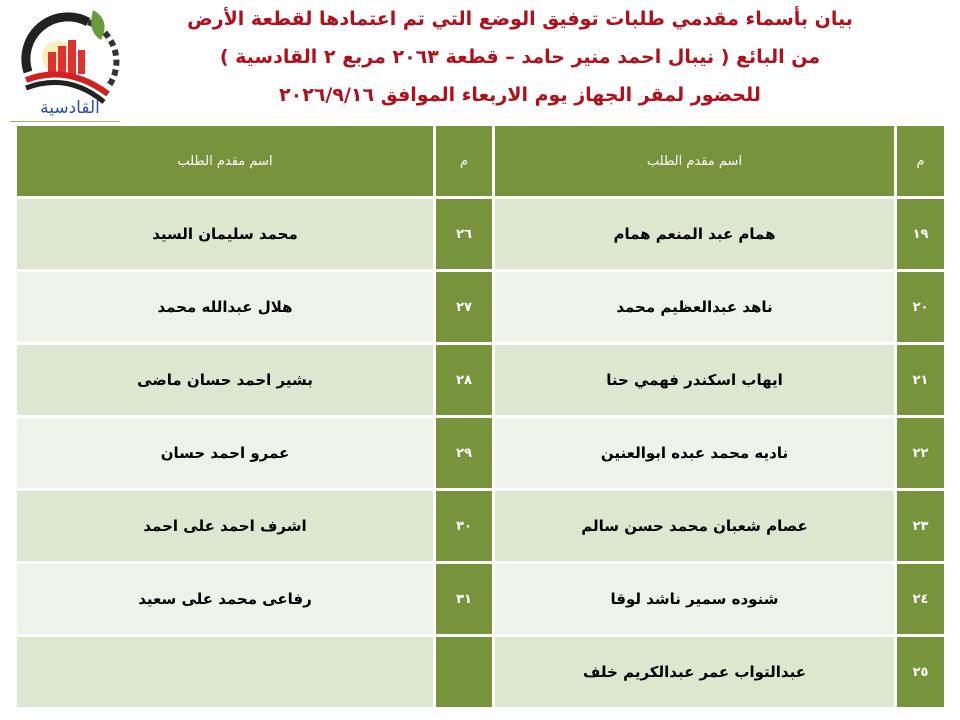 This screenshot has height=720, width=960. Describe the element at coordinates (464, 161) in the screenshot. I see `header-num-left: م` at that location.